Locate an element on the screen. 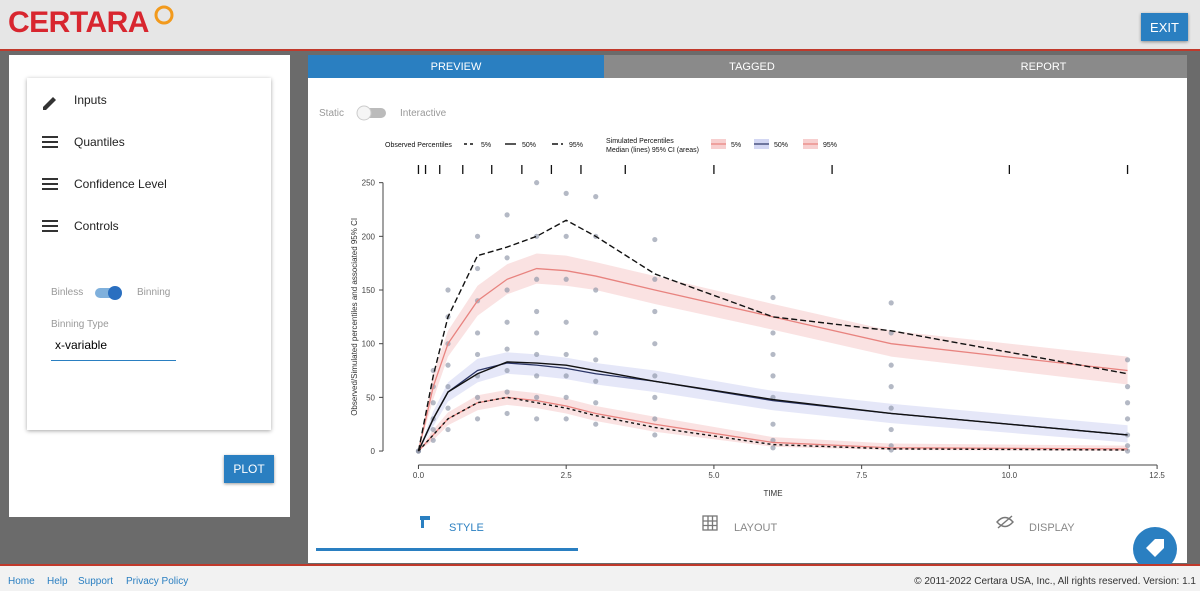 This screenshot has width=1200, height=591. layout-icon is located at coordinates (710, 523).